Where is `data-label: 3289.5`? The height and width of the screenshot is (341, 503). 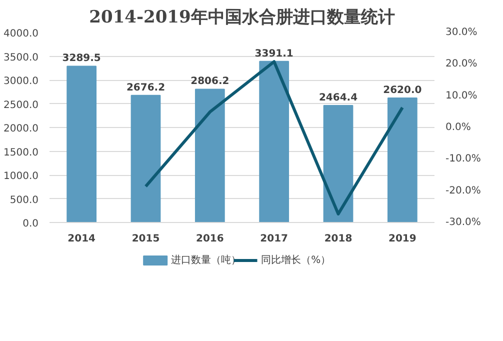
data-label: 3289.5 is located at coordinates (81, 58).